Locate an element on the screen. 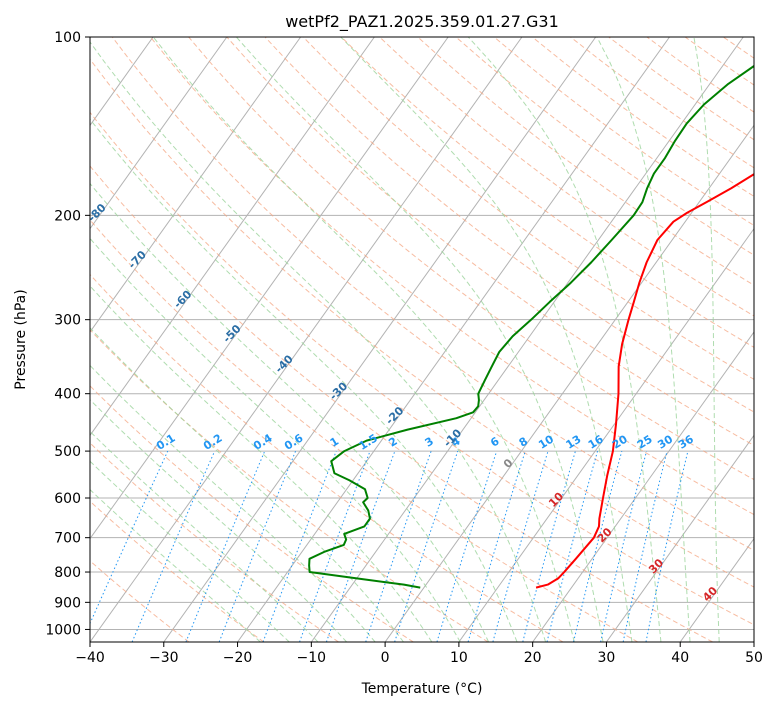 The image size is (775, 712). x-tick-label: 30 is located at coordinates (607, 658).